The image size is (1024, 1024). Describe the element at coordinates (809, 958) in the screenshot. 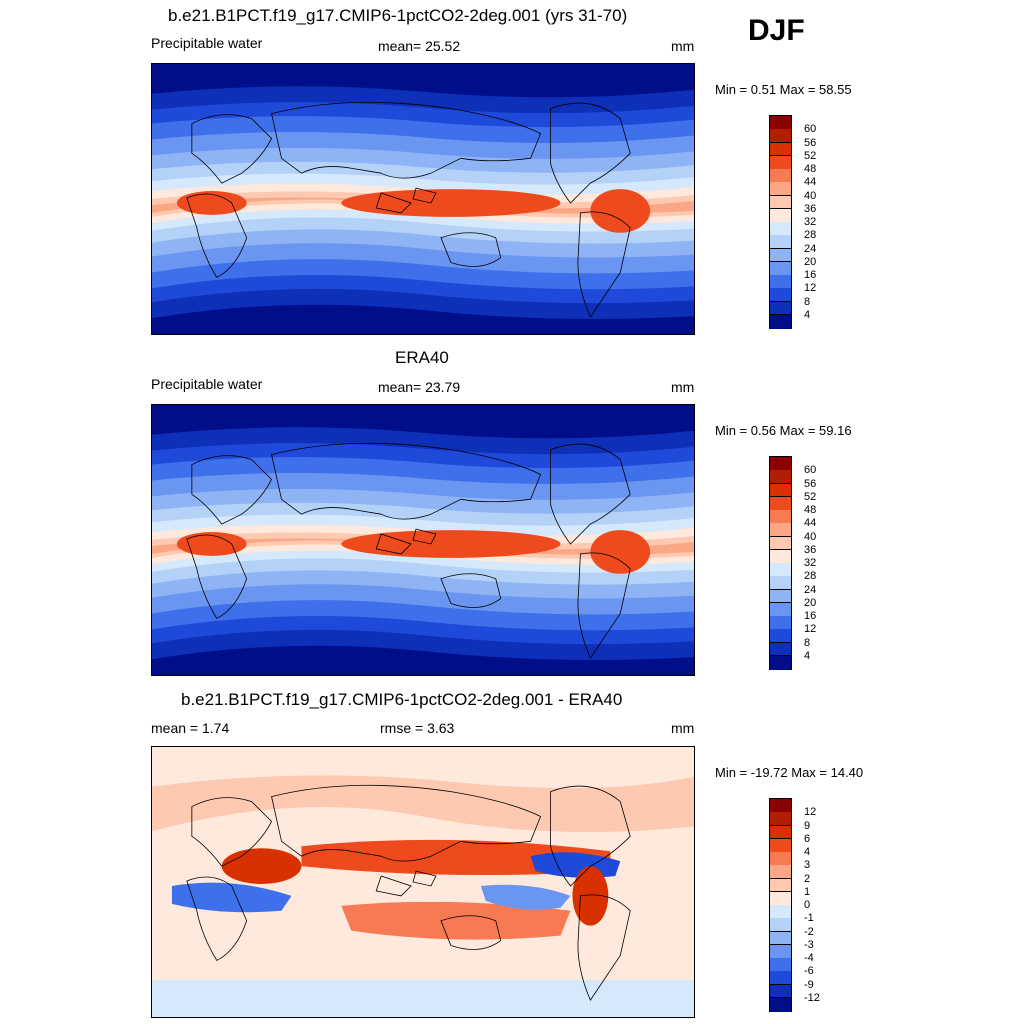

I see `colorbar-tick-label: -4` at that location.